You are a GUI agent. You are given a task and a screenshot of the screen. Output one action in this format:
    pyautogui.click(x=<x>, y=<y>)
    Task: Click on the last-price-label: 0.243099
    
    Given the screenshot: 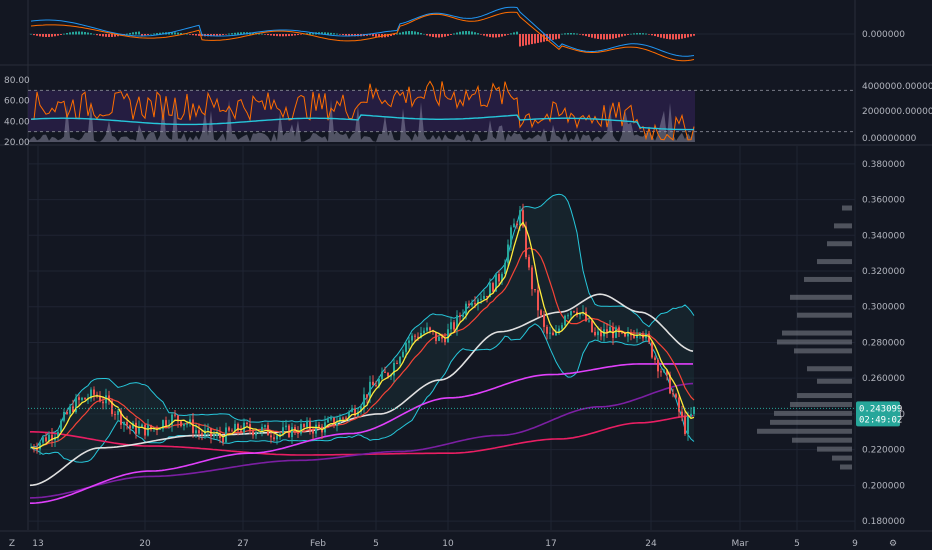 What is the action you would take?
    pyautogui.click(x=880, y=409)
    